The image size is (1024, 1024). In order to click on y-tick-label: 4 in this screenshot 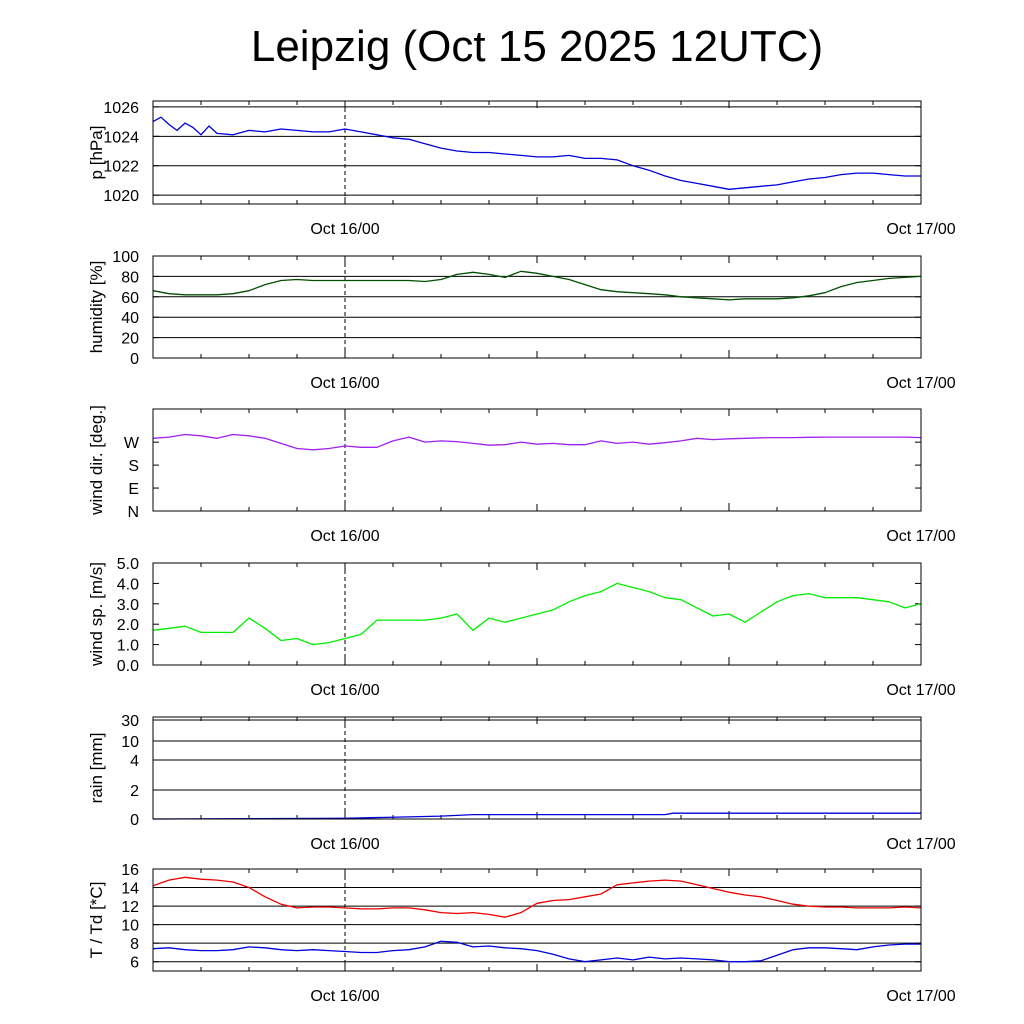, I will do `click(134, 761)`.